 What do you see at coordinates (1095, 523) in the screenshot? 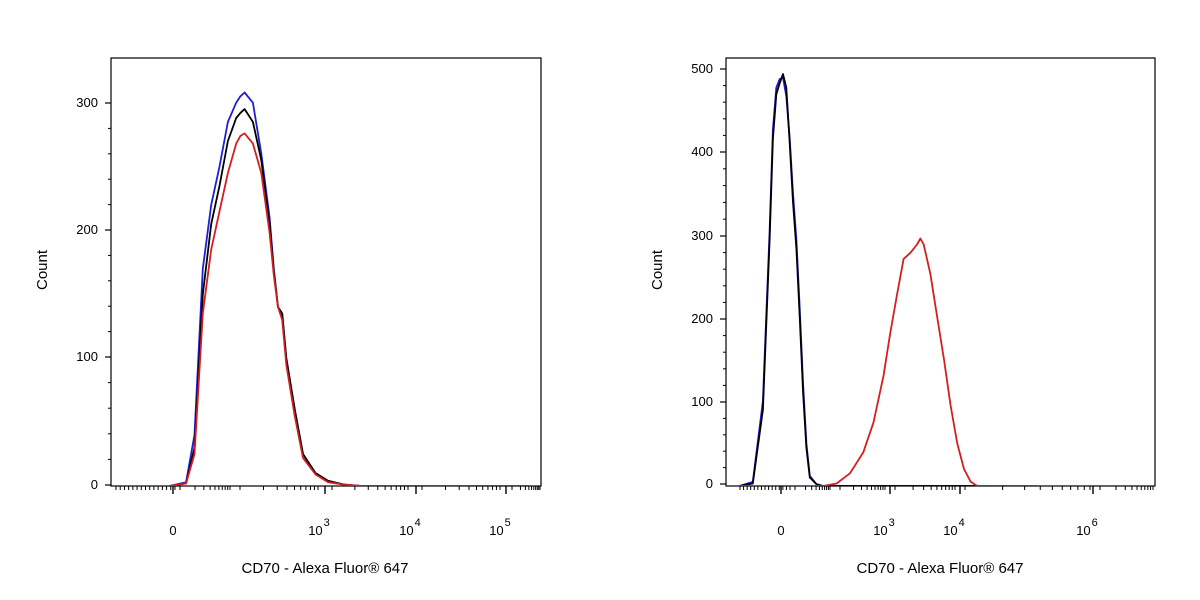
I see `x-tick-exponent: 6` at bounding box center [1095, 523].